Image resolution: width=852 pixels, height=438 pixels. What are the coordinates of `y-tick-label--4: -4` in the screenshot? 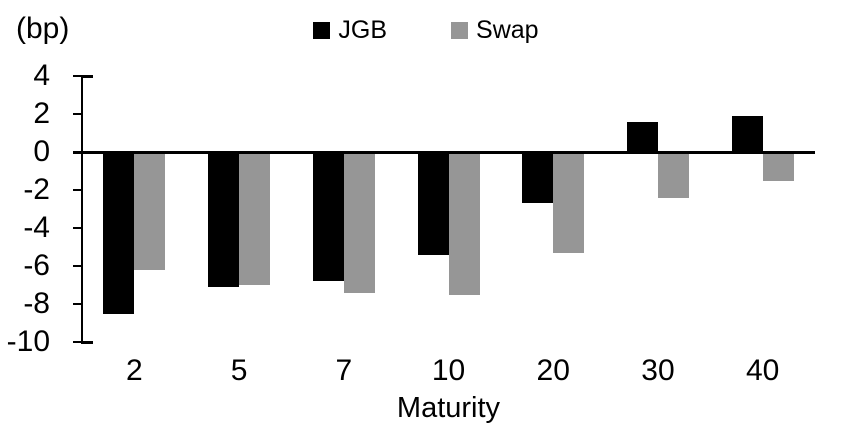 It's located at (36, 227).